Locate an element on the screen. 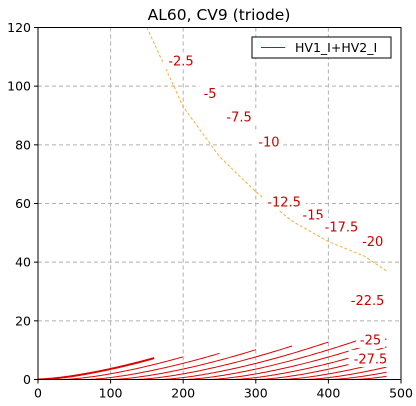 This screenshot has width=416, height=406. legend: HV1_I+HV2_I is located at coordinates (321, 47).